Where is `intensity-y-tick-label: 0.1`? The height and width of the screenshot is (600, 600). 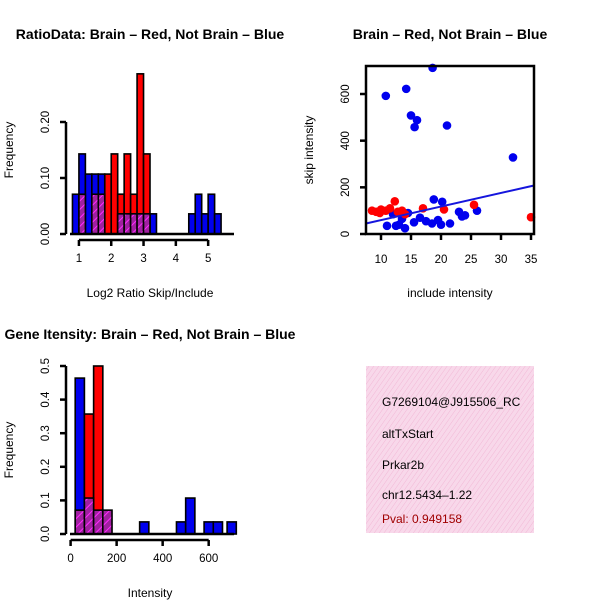
intensity-y-tick-label: 0.1 is located at coordinates (46, 500).